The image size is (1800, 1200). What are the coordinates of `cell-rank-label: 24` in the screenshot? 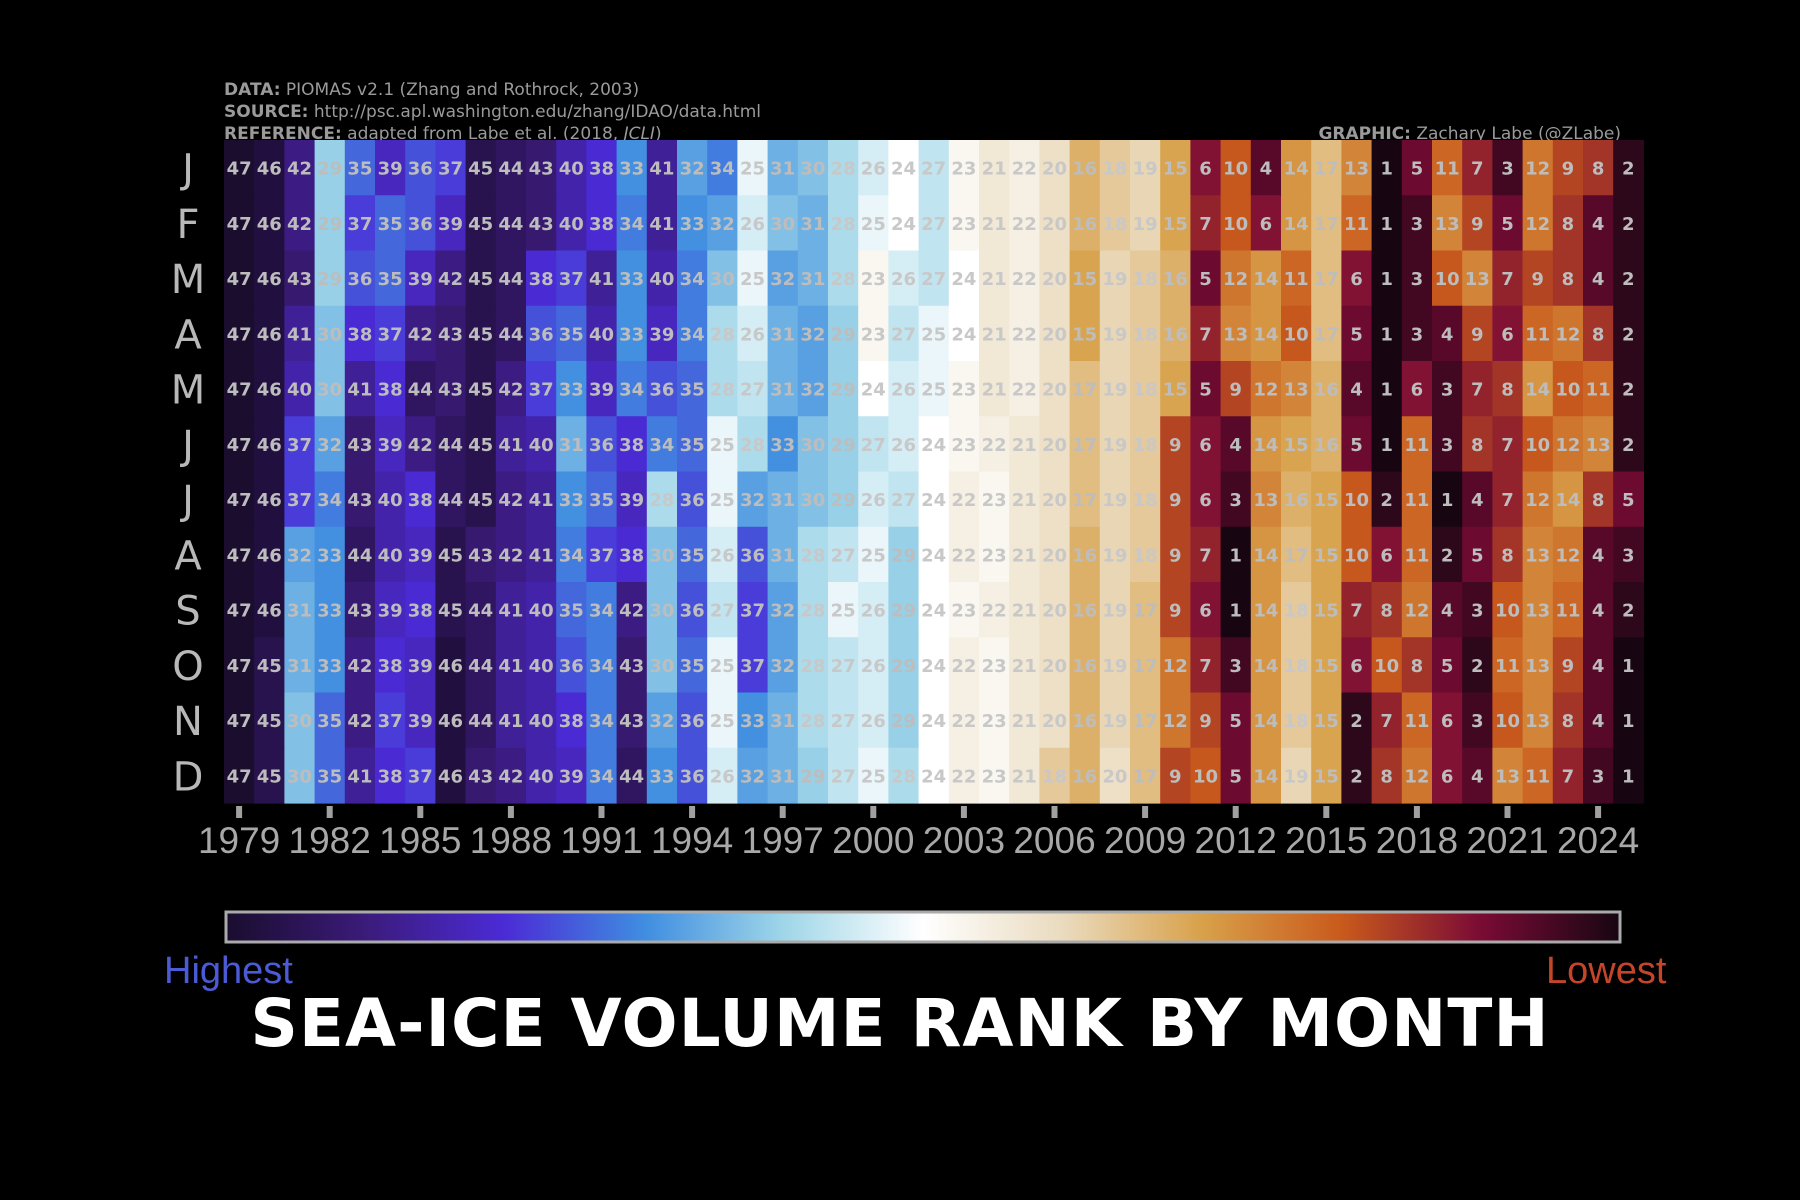 It's located at (933, 776).